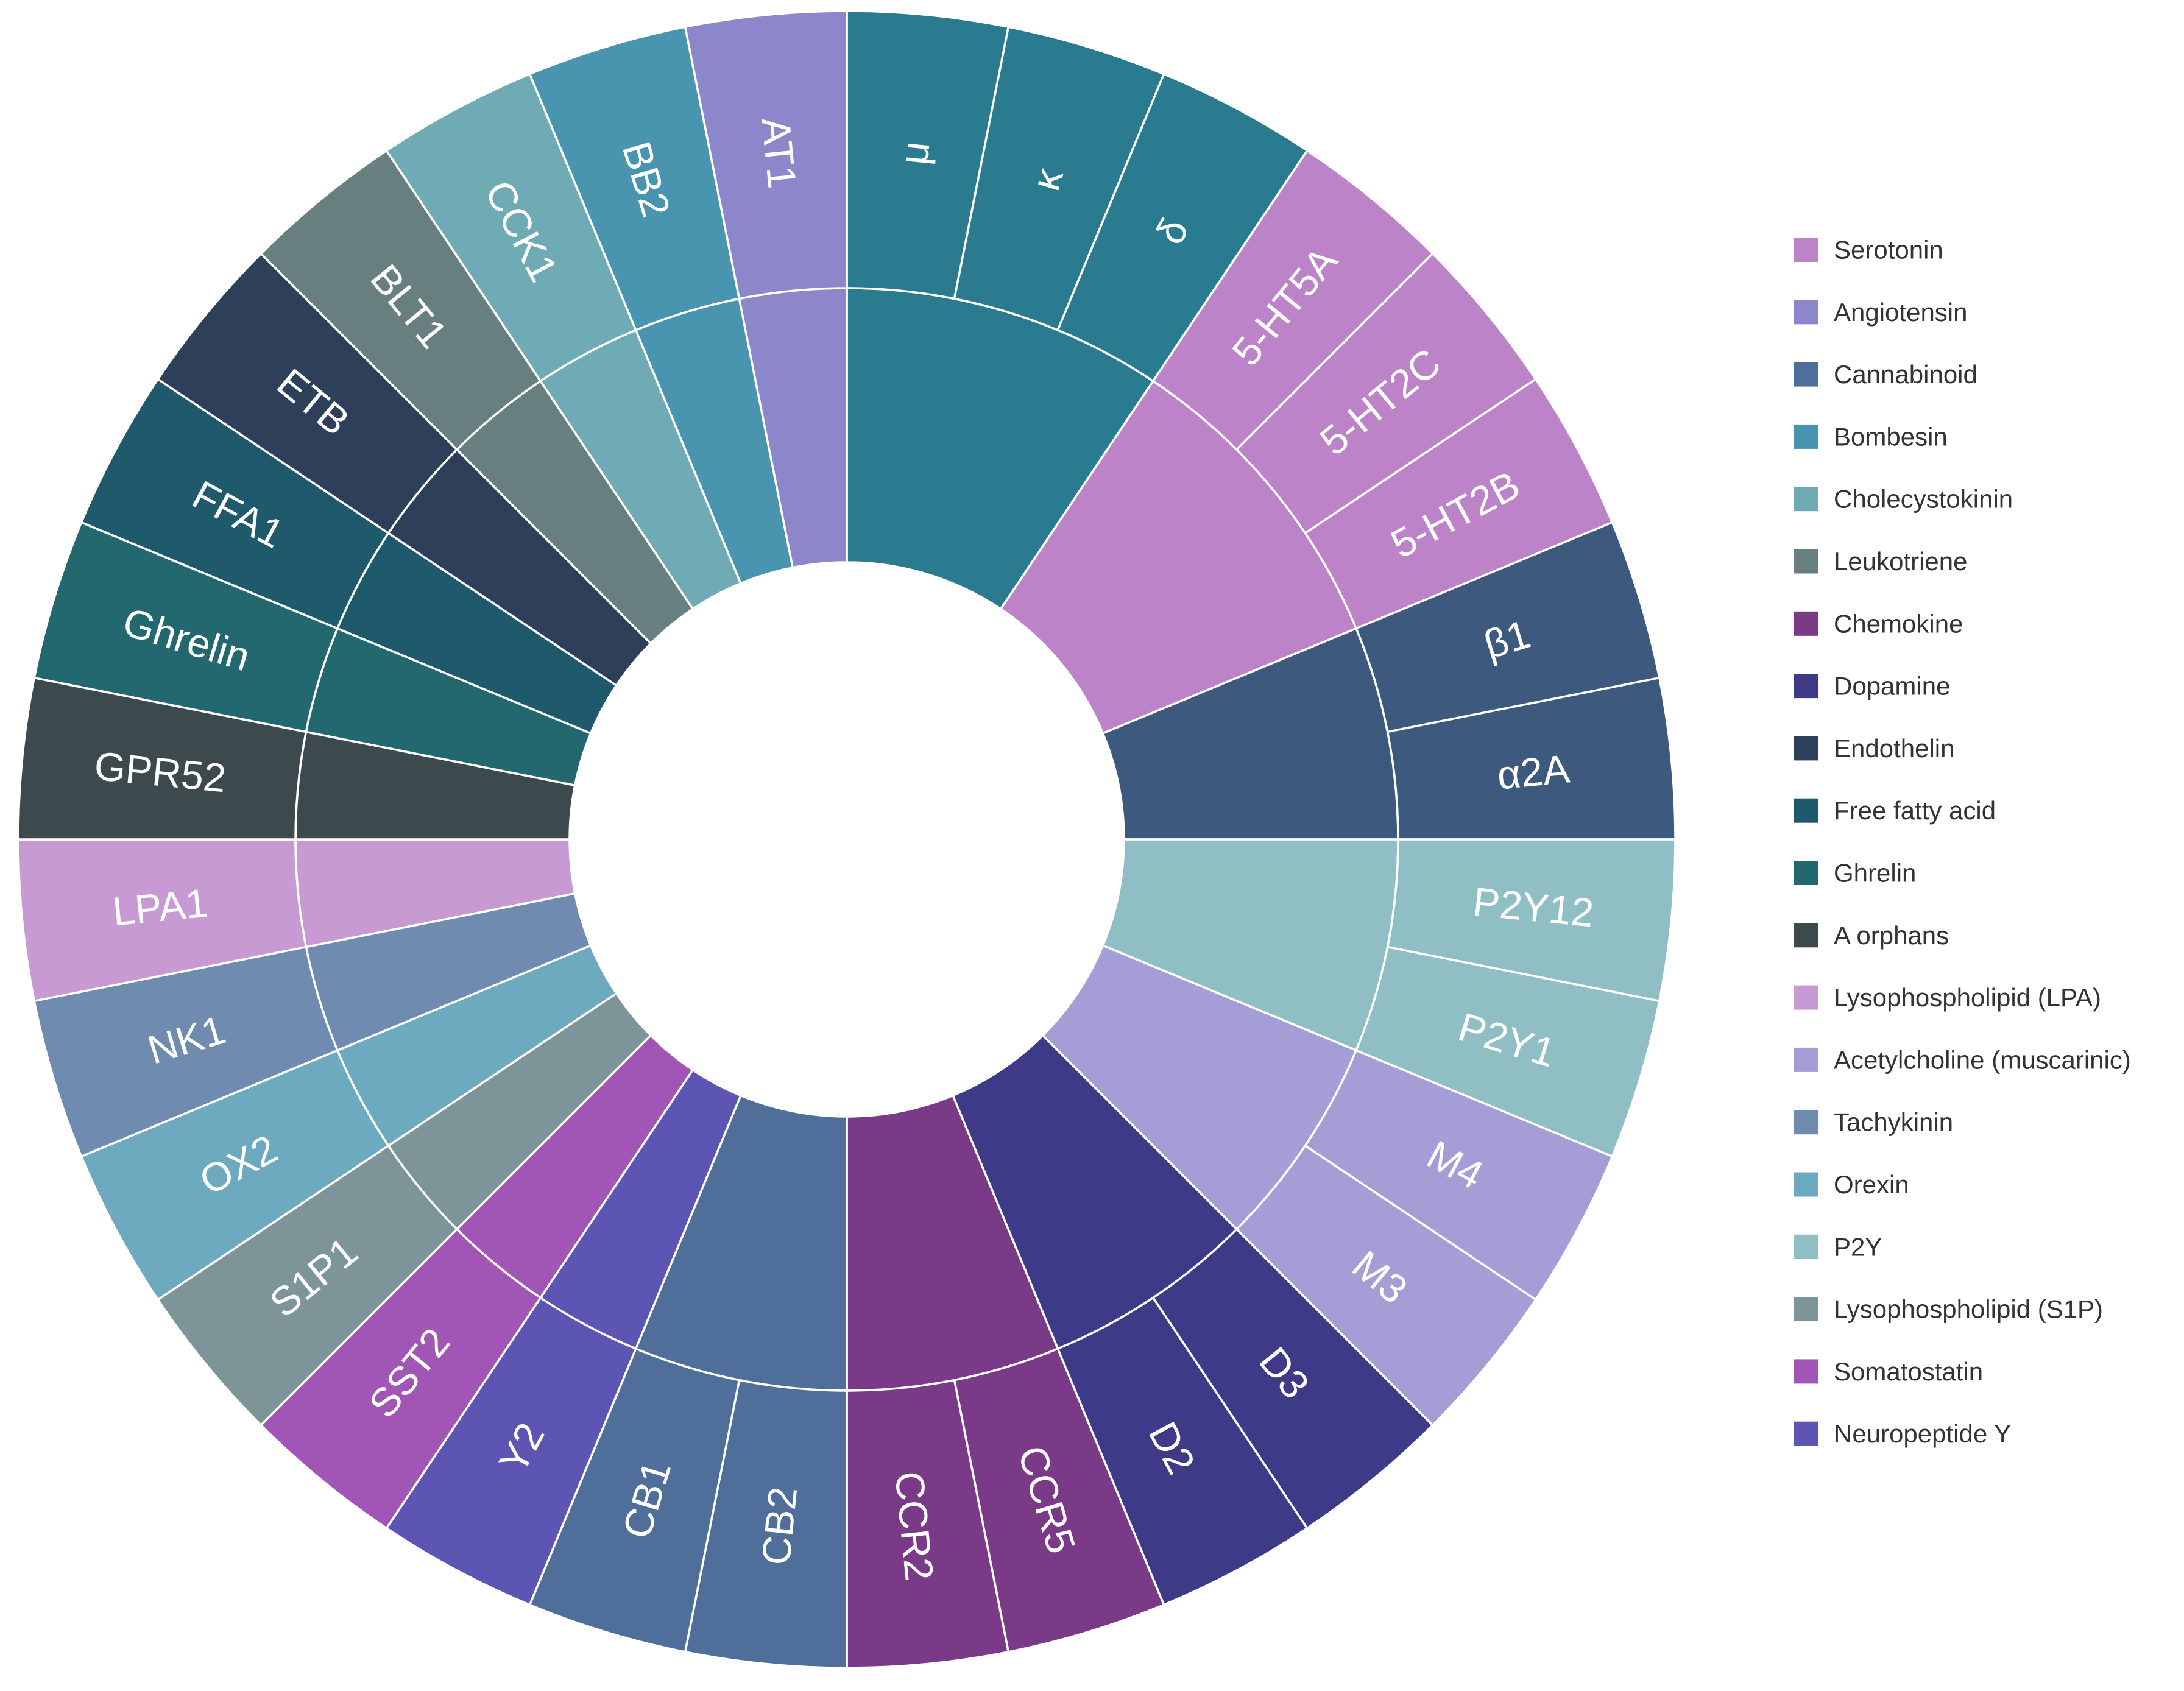 The image size is (2184, 1691). Describe the element at coordinates (1806, 1310) in the screenshot. I see `legend-swatch-lysophospholipid-s1p` at that location.